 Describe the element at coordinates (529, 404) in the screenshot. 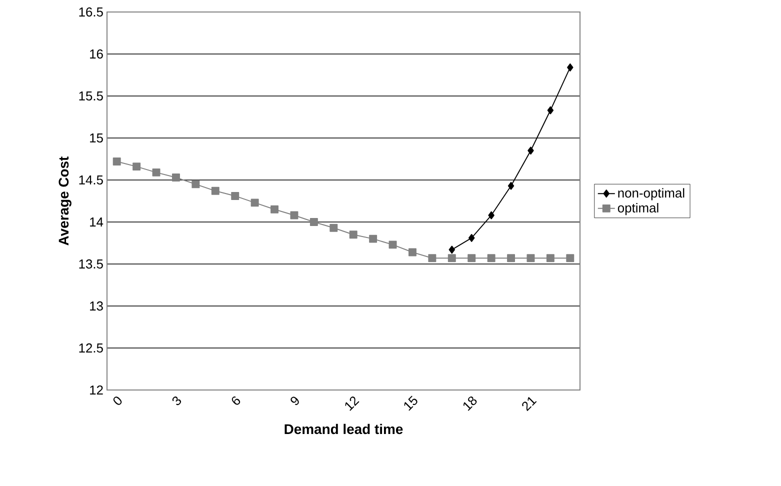

I see `x-tick-label: 21` at that location.